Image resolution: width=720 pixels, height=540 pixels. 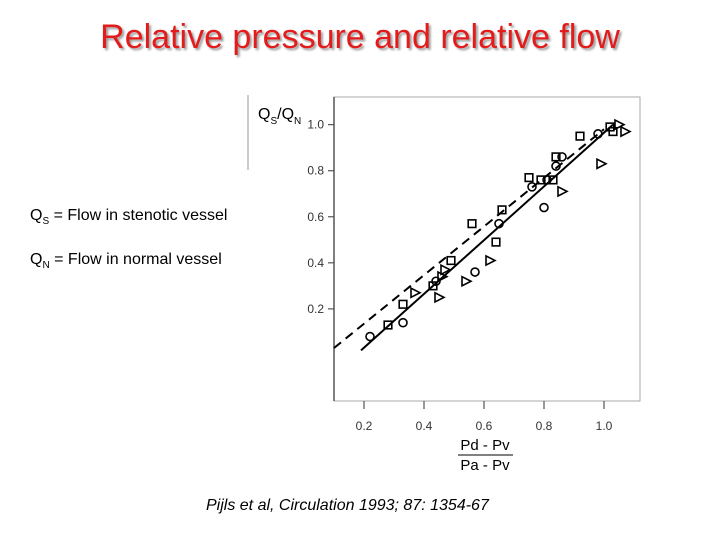 What do you see at coordinates (364, 426) in the screenshot?
I see `x-tick-label: 0.2` at bounding box center [364, 426].